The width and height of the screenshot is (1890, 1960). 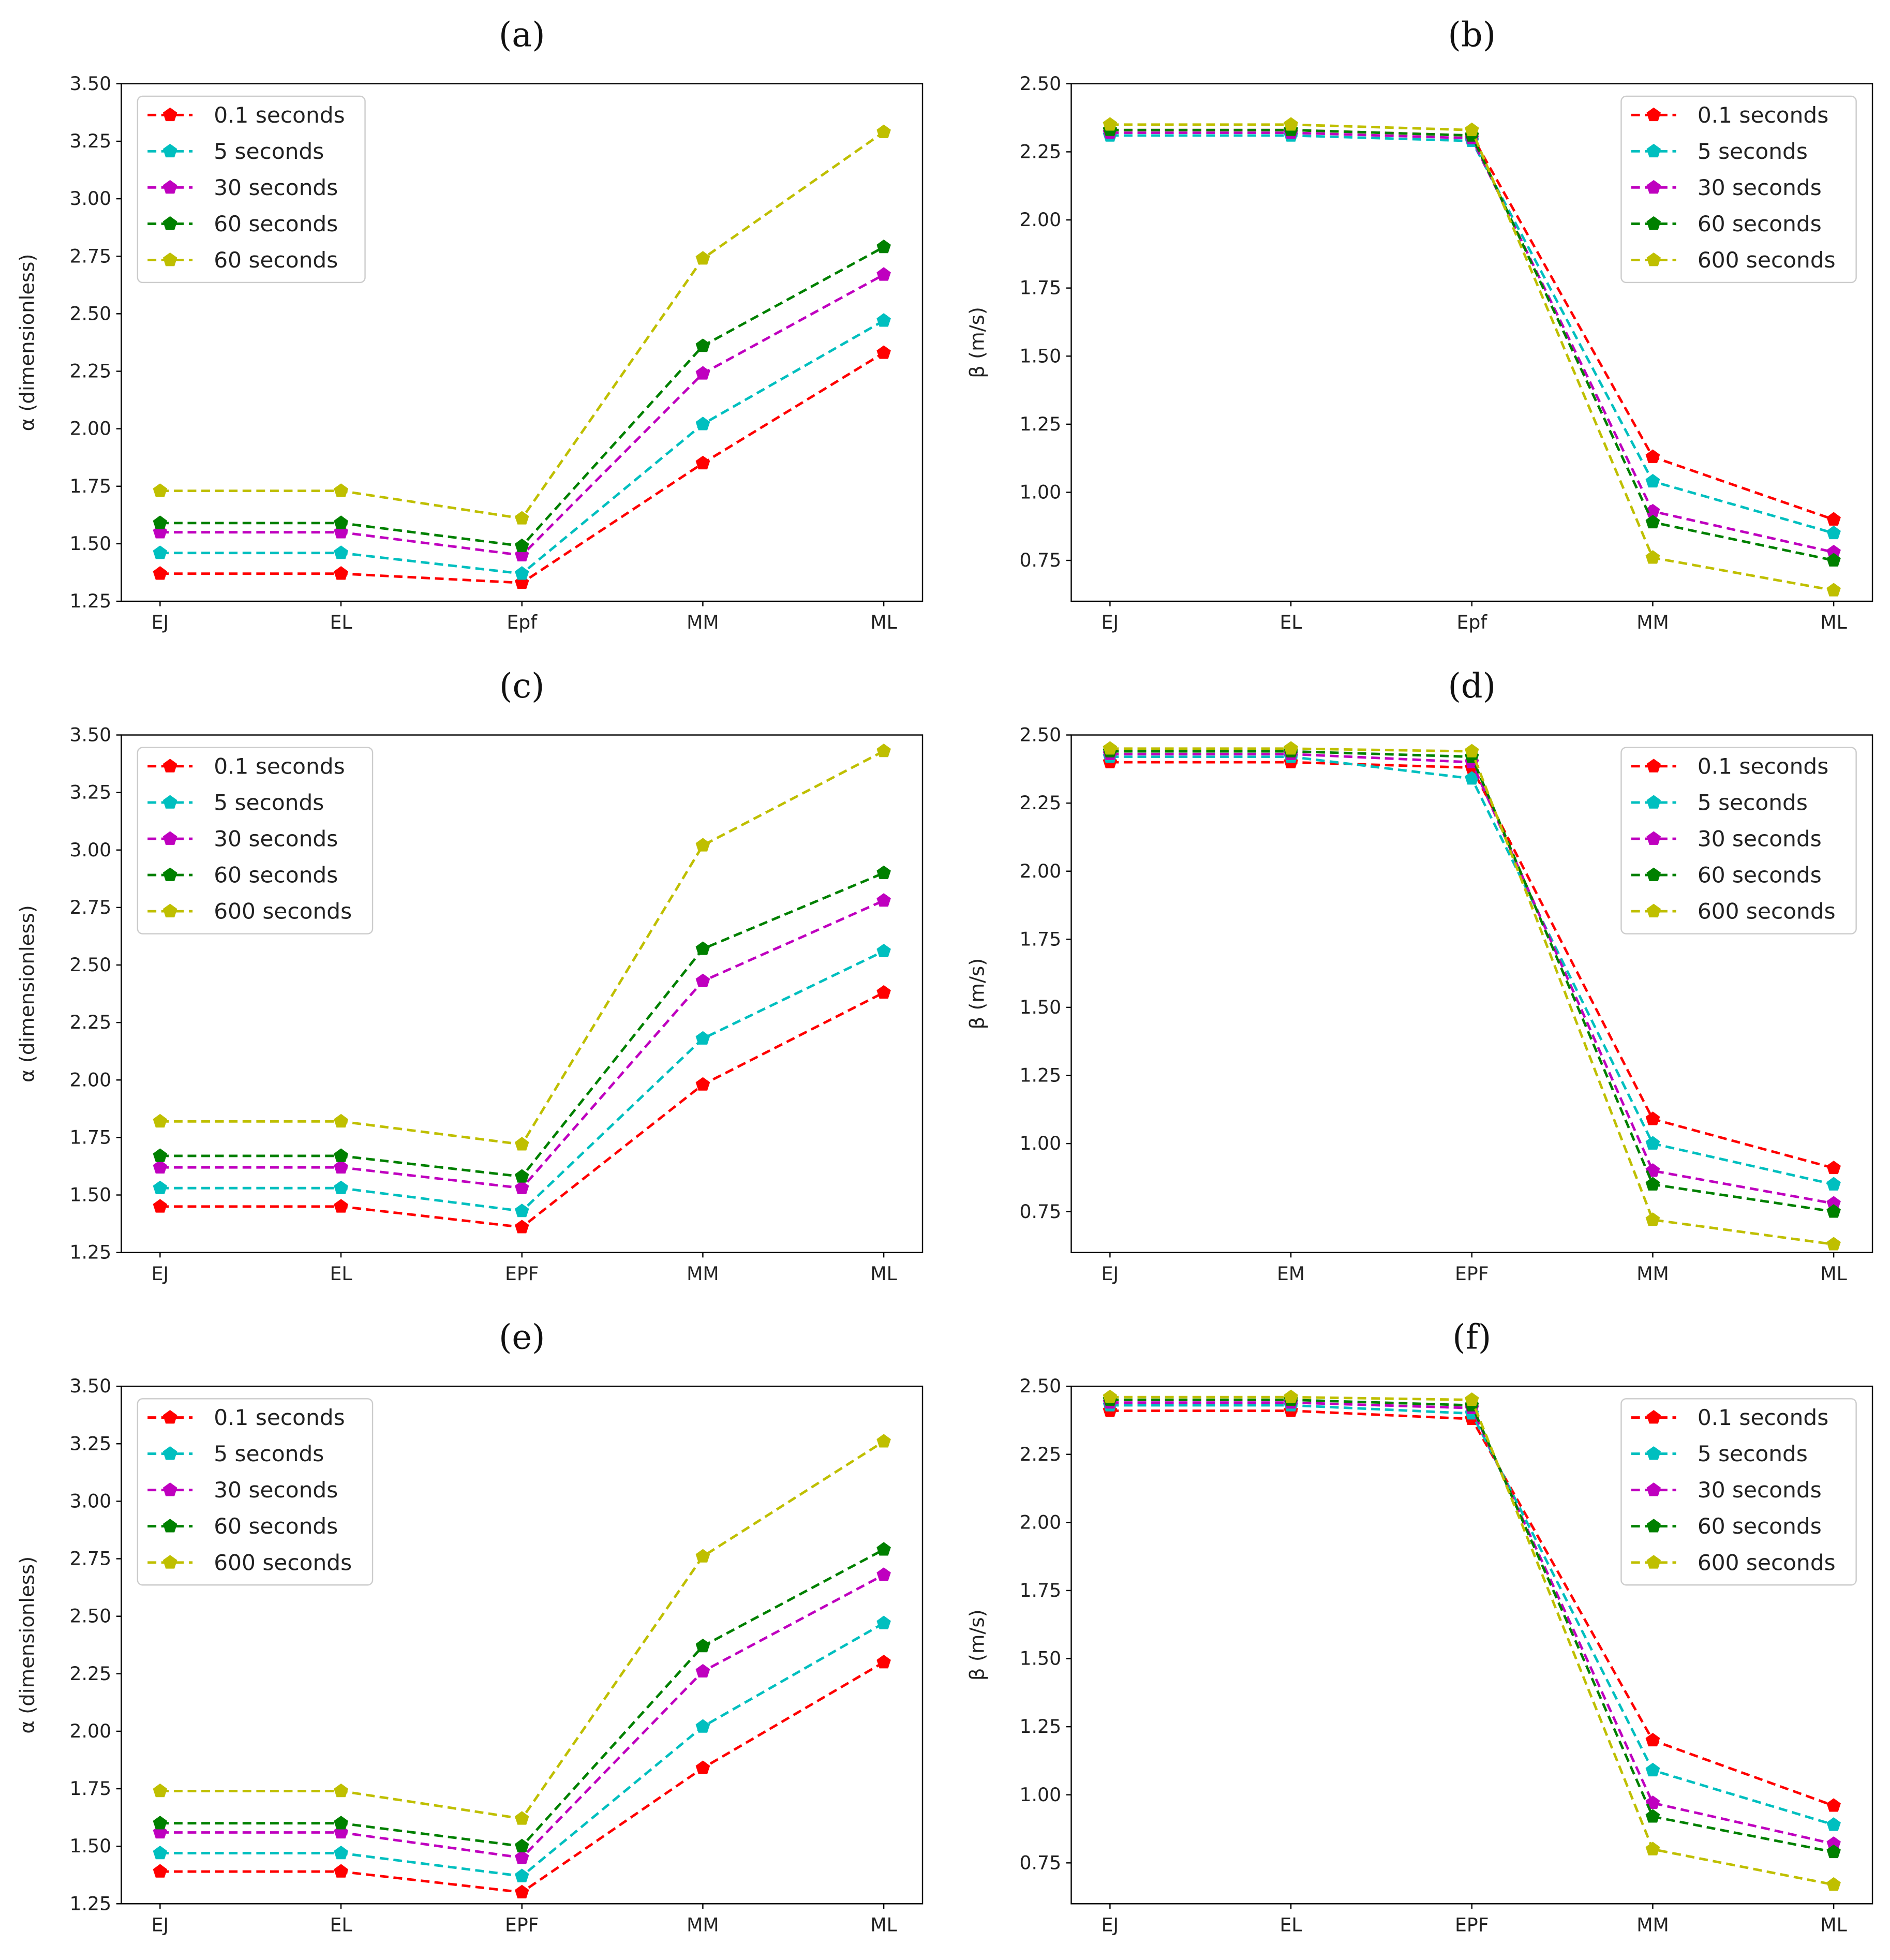 What do you see at coordinates (269, 802) in the screenshot?
I see `legend-label: 5 seconds` at bounding box center [269, 802].